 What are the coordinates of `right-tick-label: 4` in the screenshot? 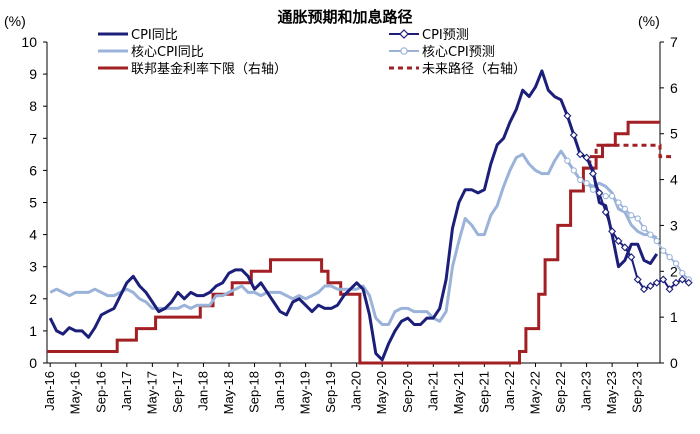 It's located at (674, 180).